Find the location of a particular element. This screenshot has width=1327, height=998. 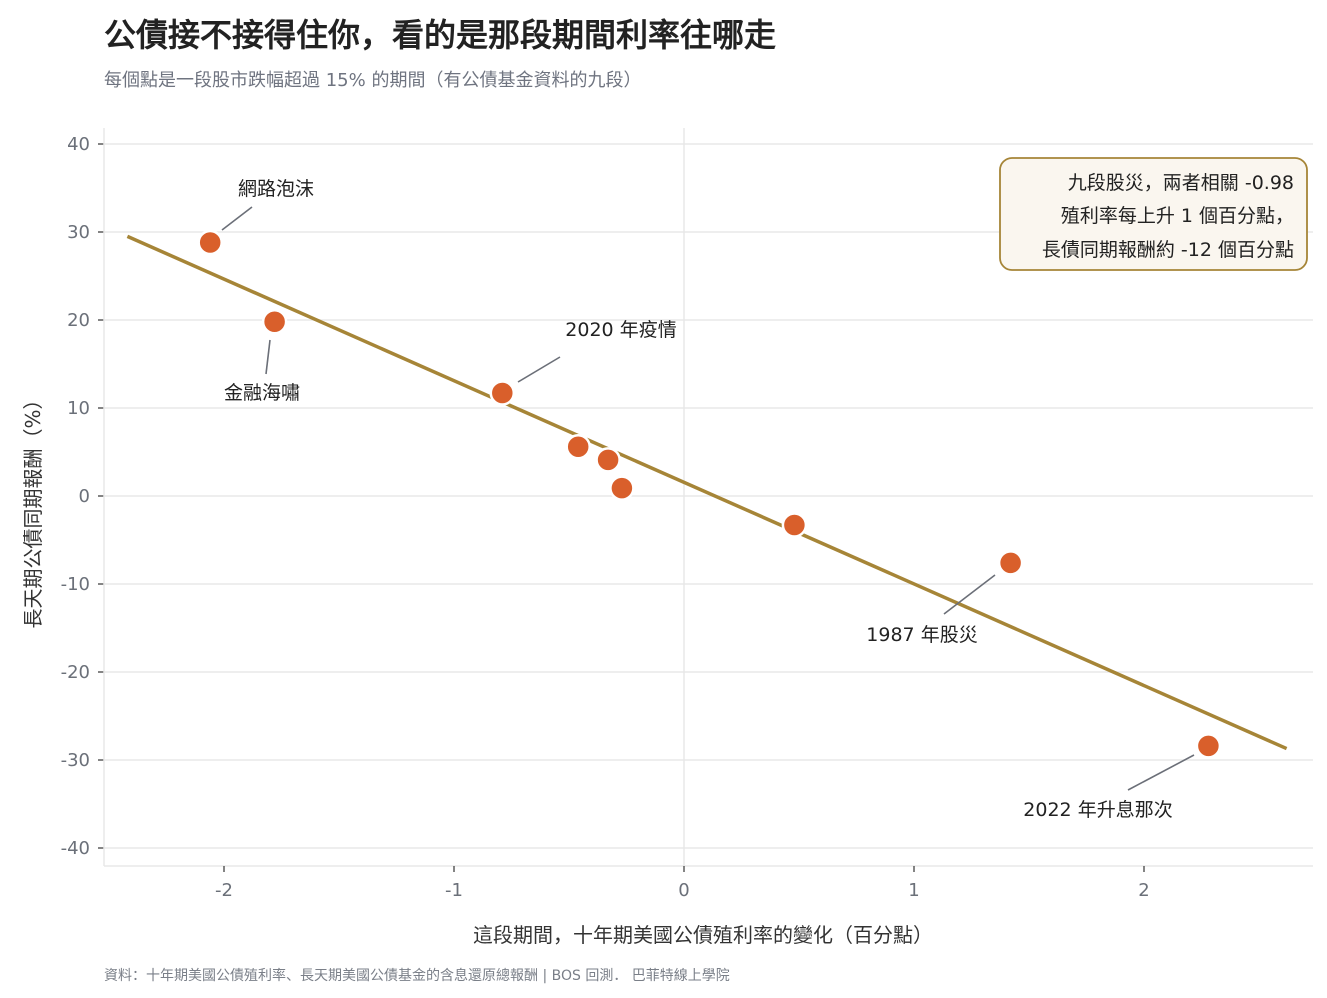

y-tick-label: -40 is located at coordinates (75, 848).